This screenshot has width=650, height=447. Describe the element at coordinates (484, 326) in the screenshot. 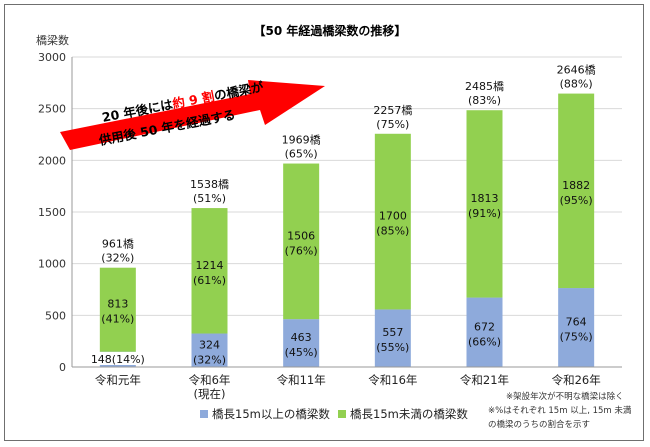

I see `data-label-15m-over: 672` at that location.